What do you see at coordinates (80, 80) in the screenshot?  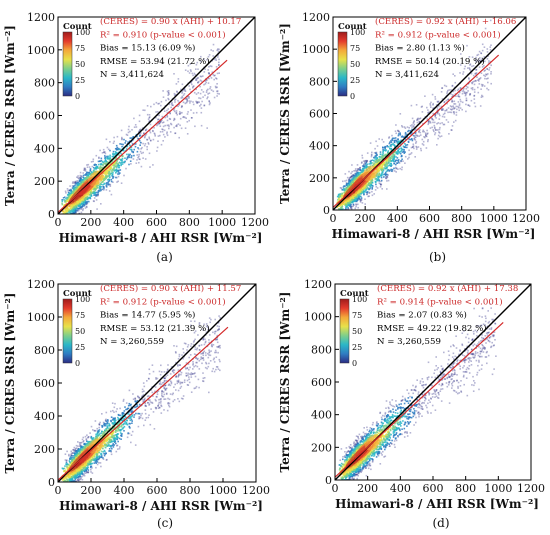 I see `colorbar-tick-label: 25` at bounding box center [80, 80].